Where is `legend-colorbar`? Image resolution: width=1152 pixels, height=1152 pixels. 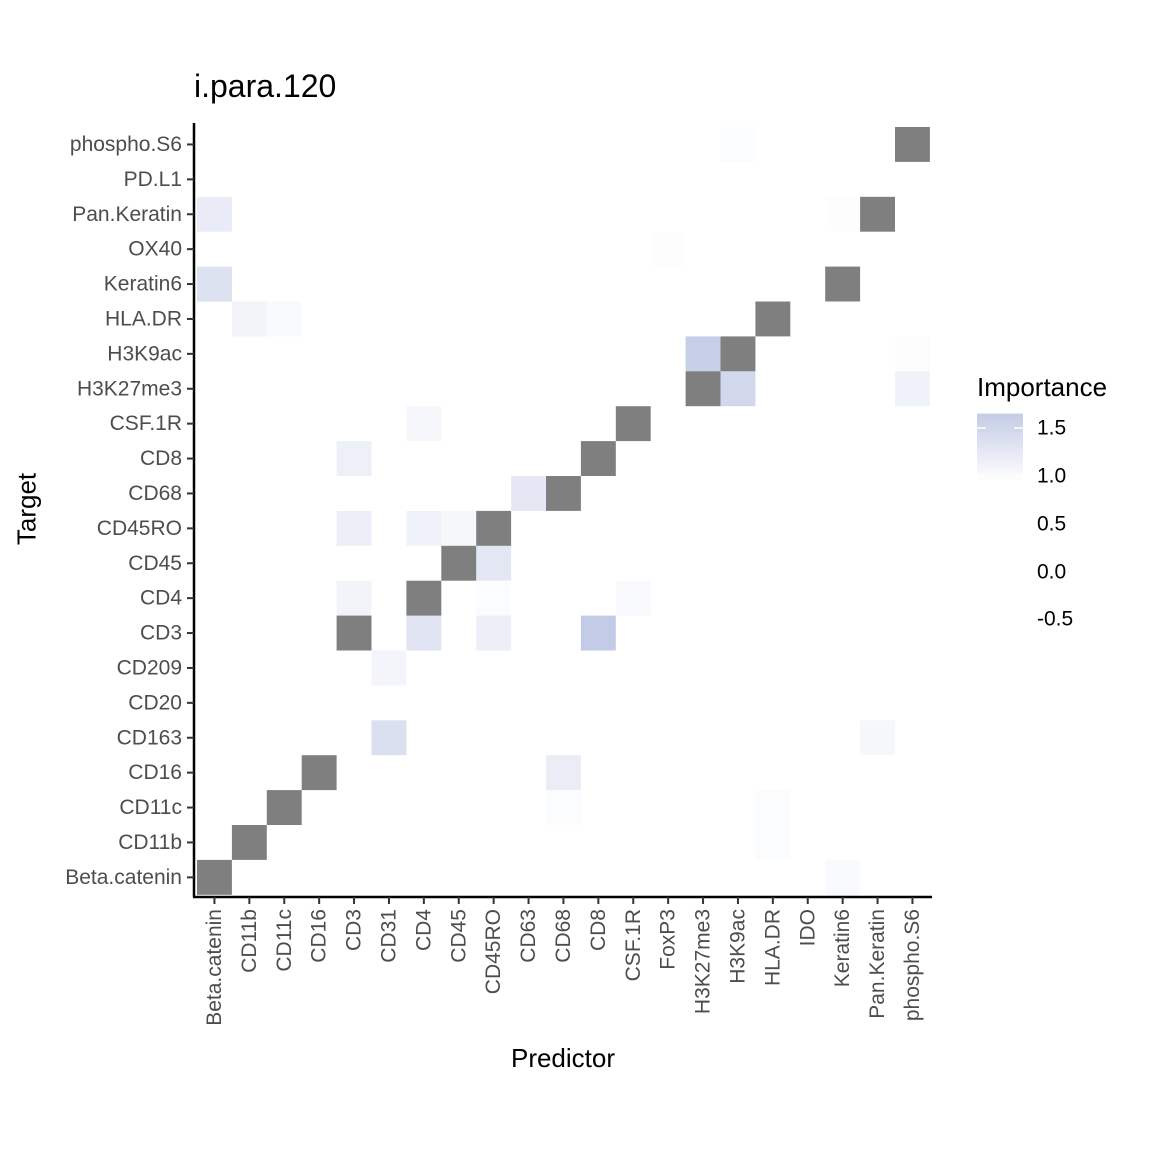
legend-colorbar is located at coordinates (1000, 447).